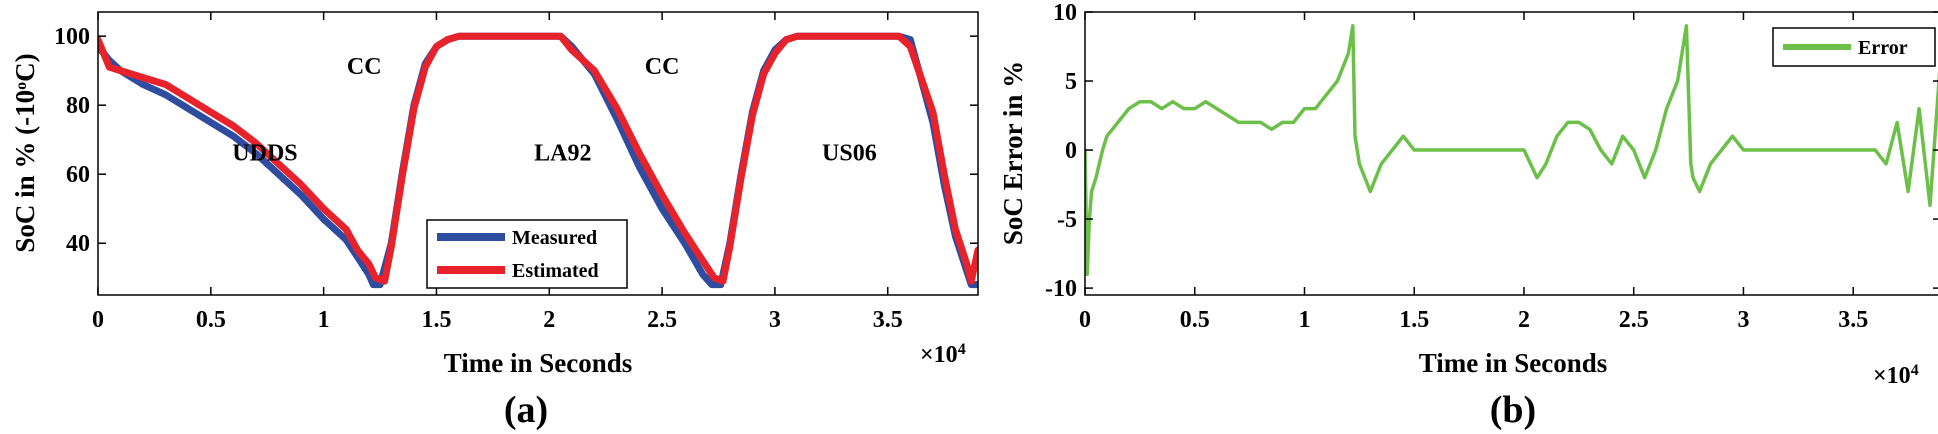 The image size is (1938, 434). Describe the element at coordinates (1513, 410) in the screenshot. I see `panel-b-caption: (b)` at that location.